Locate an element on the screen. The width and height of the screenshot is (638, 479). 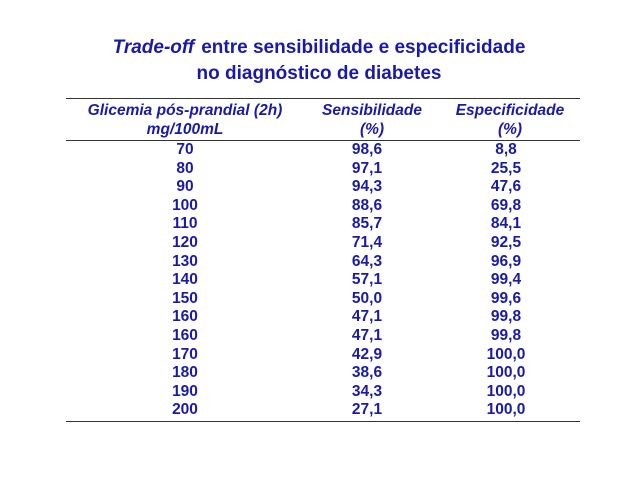
table-row: 200 27,1 100,0 is located at coordinates (323, 410).